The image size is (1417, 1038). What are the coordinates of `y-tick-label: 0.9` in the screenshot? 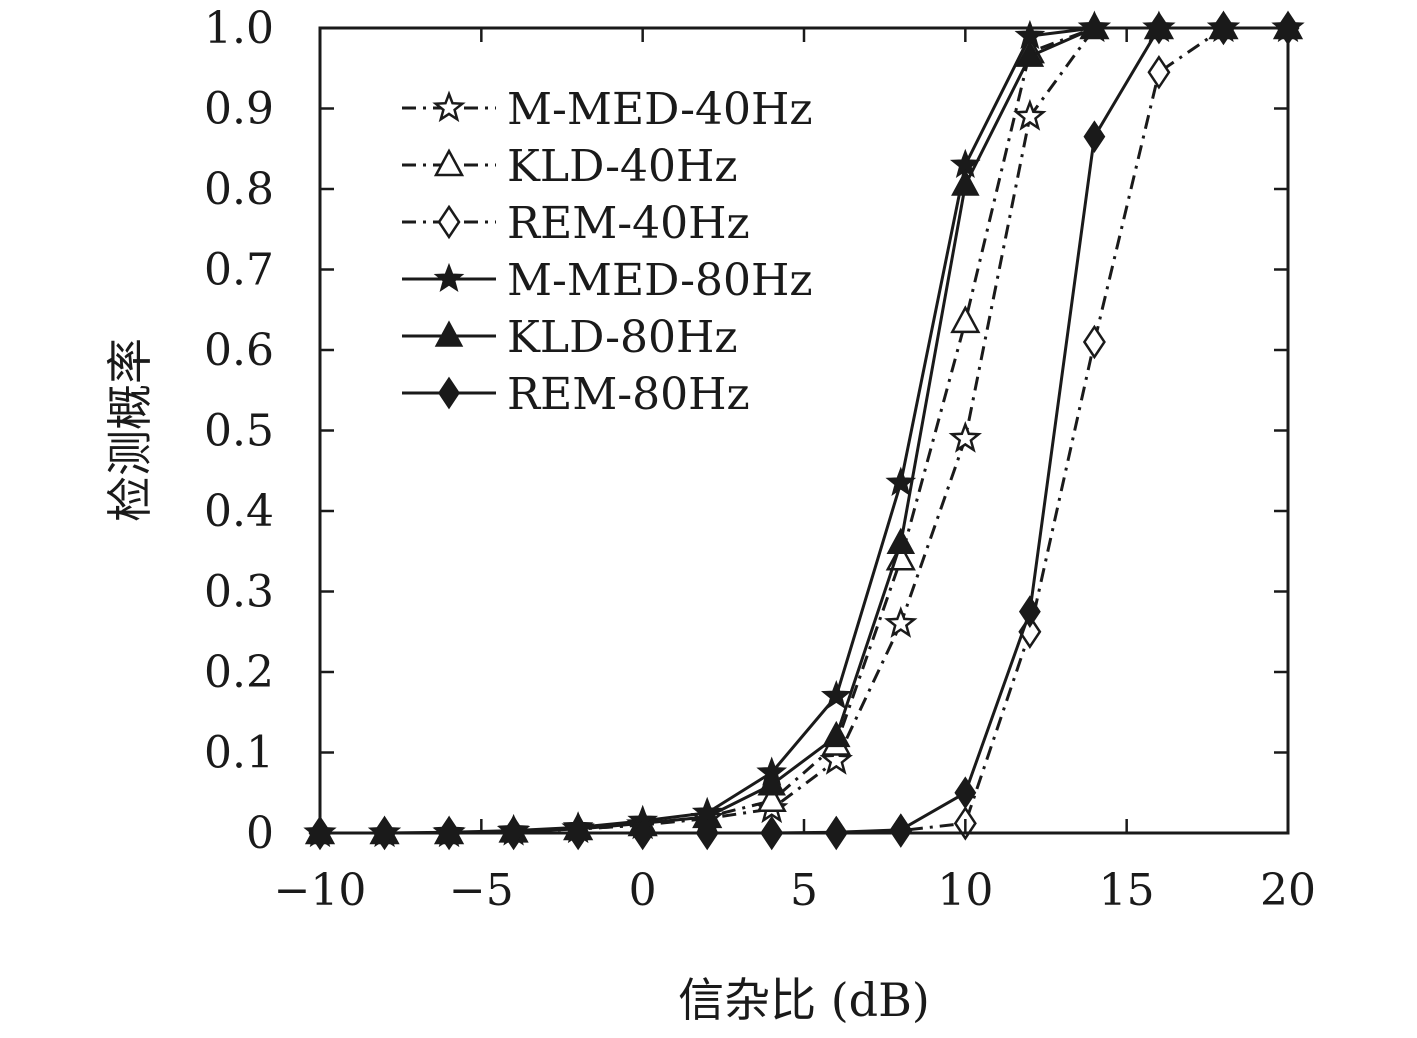 It's located at (239, 109).